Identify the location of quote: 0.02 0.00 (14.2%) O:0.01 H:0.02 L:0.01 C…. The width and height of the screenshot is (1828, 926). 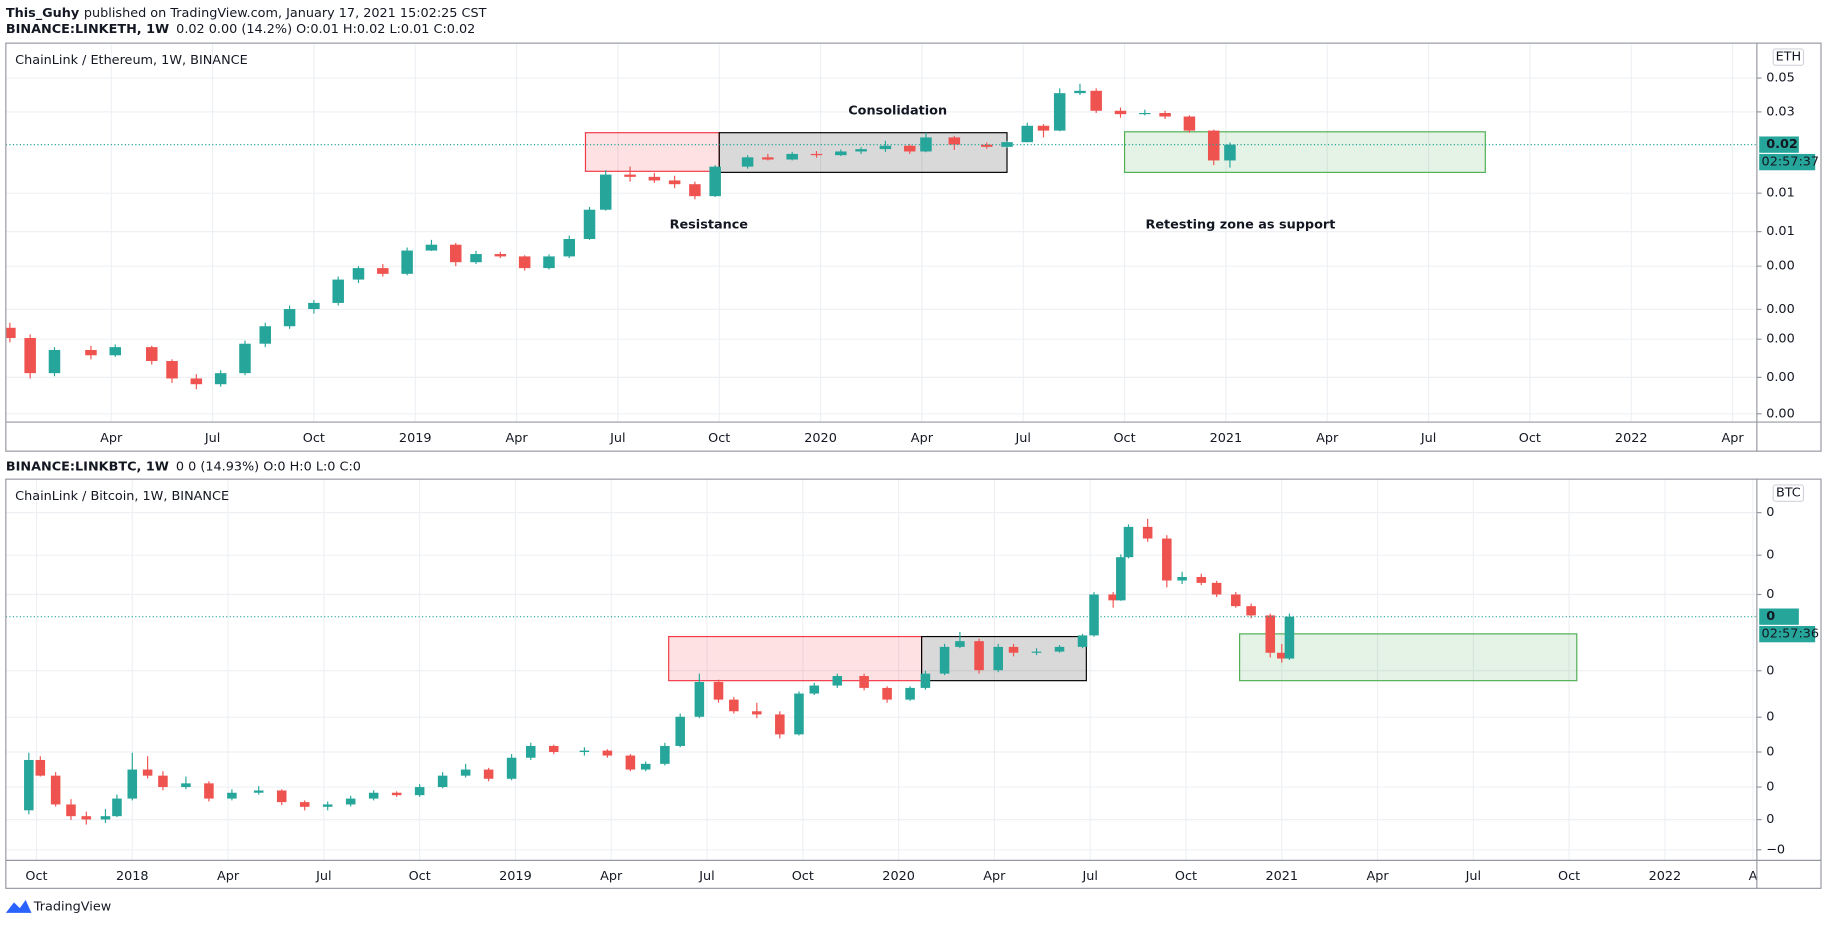
(325, 29).